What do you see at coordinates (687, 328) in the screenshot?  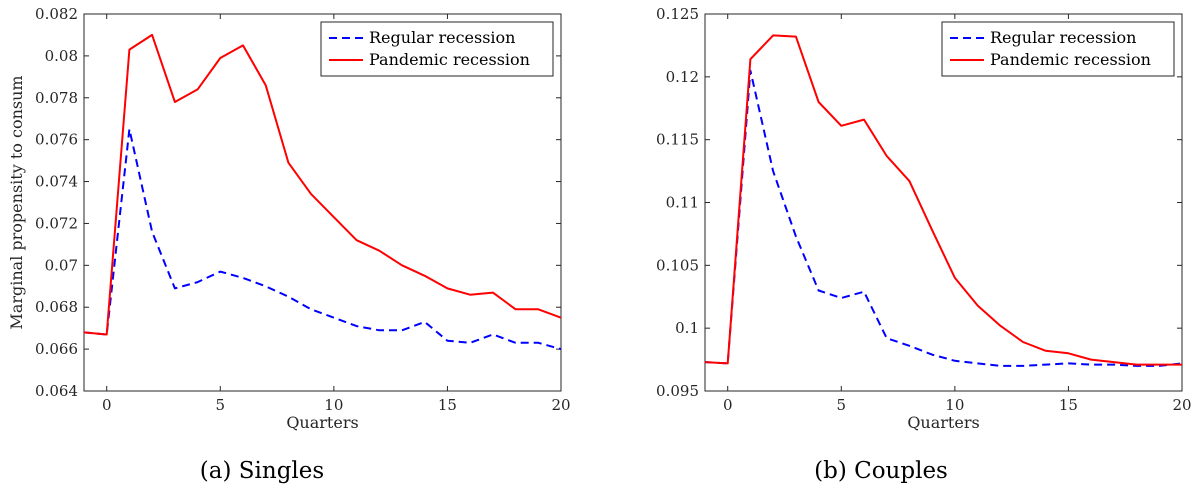 I see `y-tick-label: 0.1` at bounding box center [687, 328].